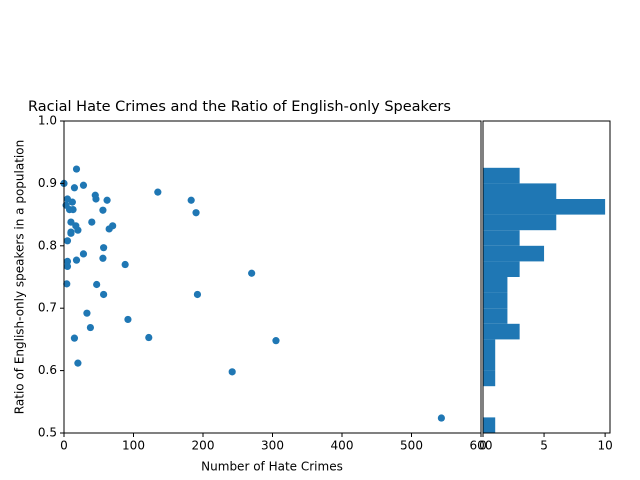  I want to click on x-tick-label: 200, so click(203, 446).